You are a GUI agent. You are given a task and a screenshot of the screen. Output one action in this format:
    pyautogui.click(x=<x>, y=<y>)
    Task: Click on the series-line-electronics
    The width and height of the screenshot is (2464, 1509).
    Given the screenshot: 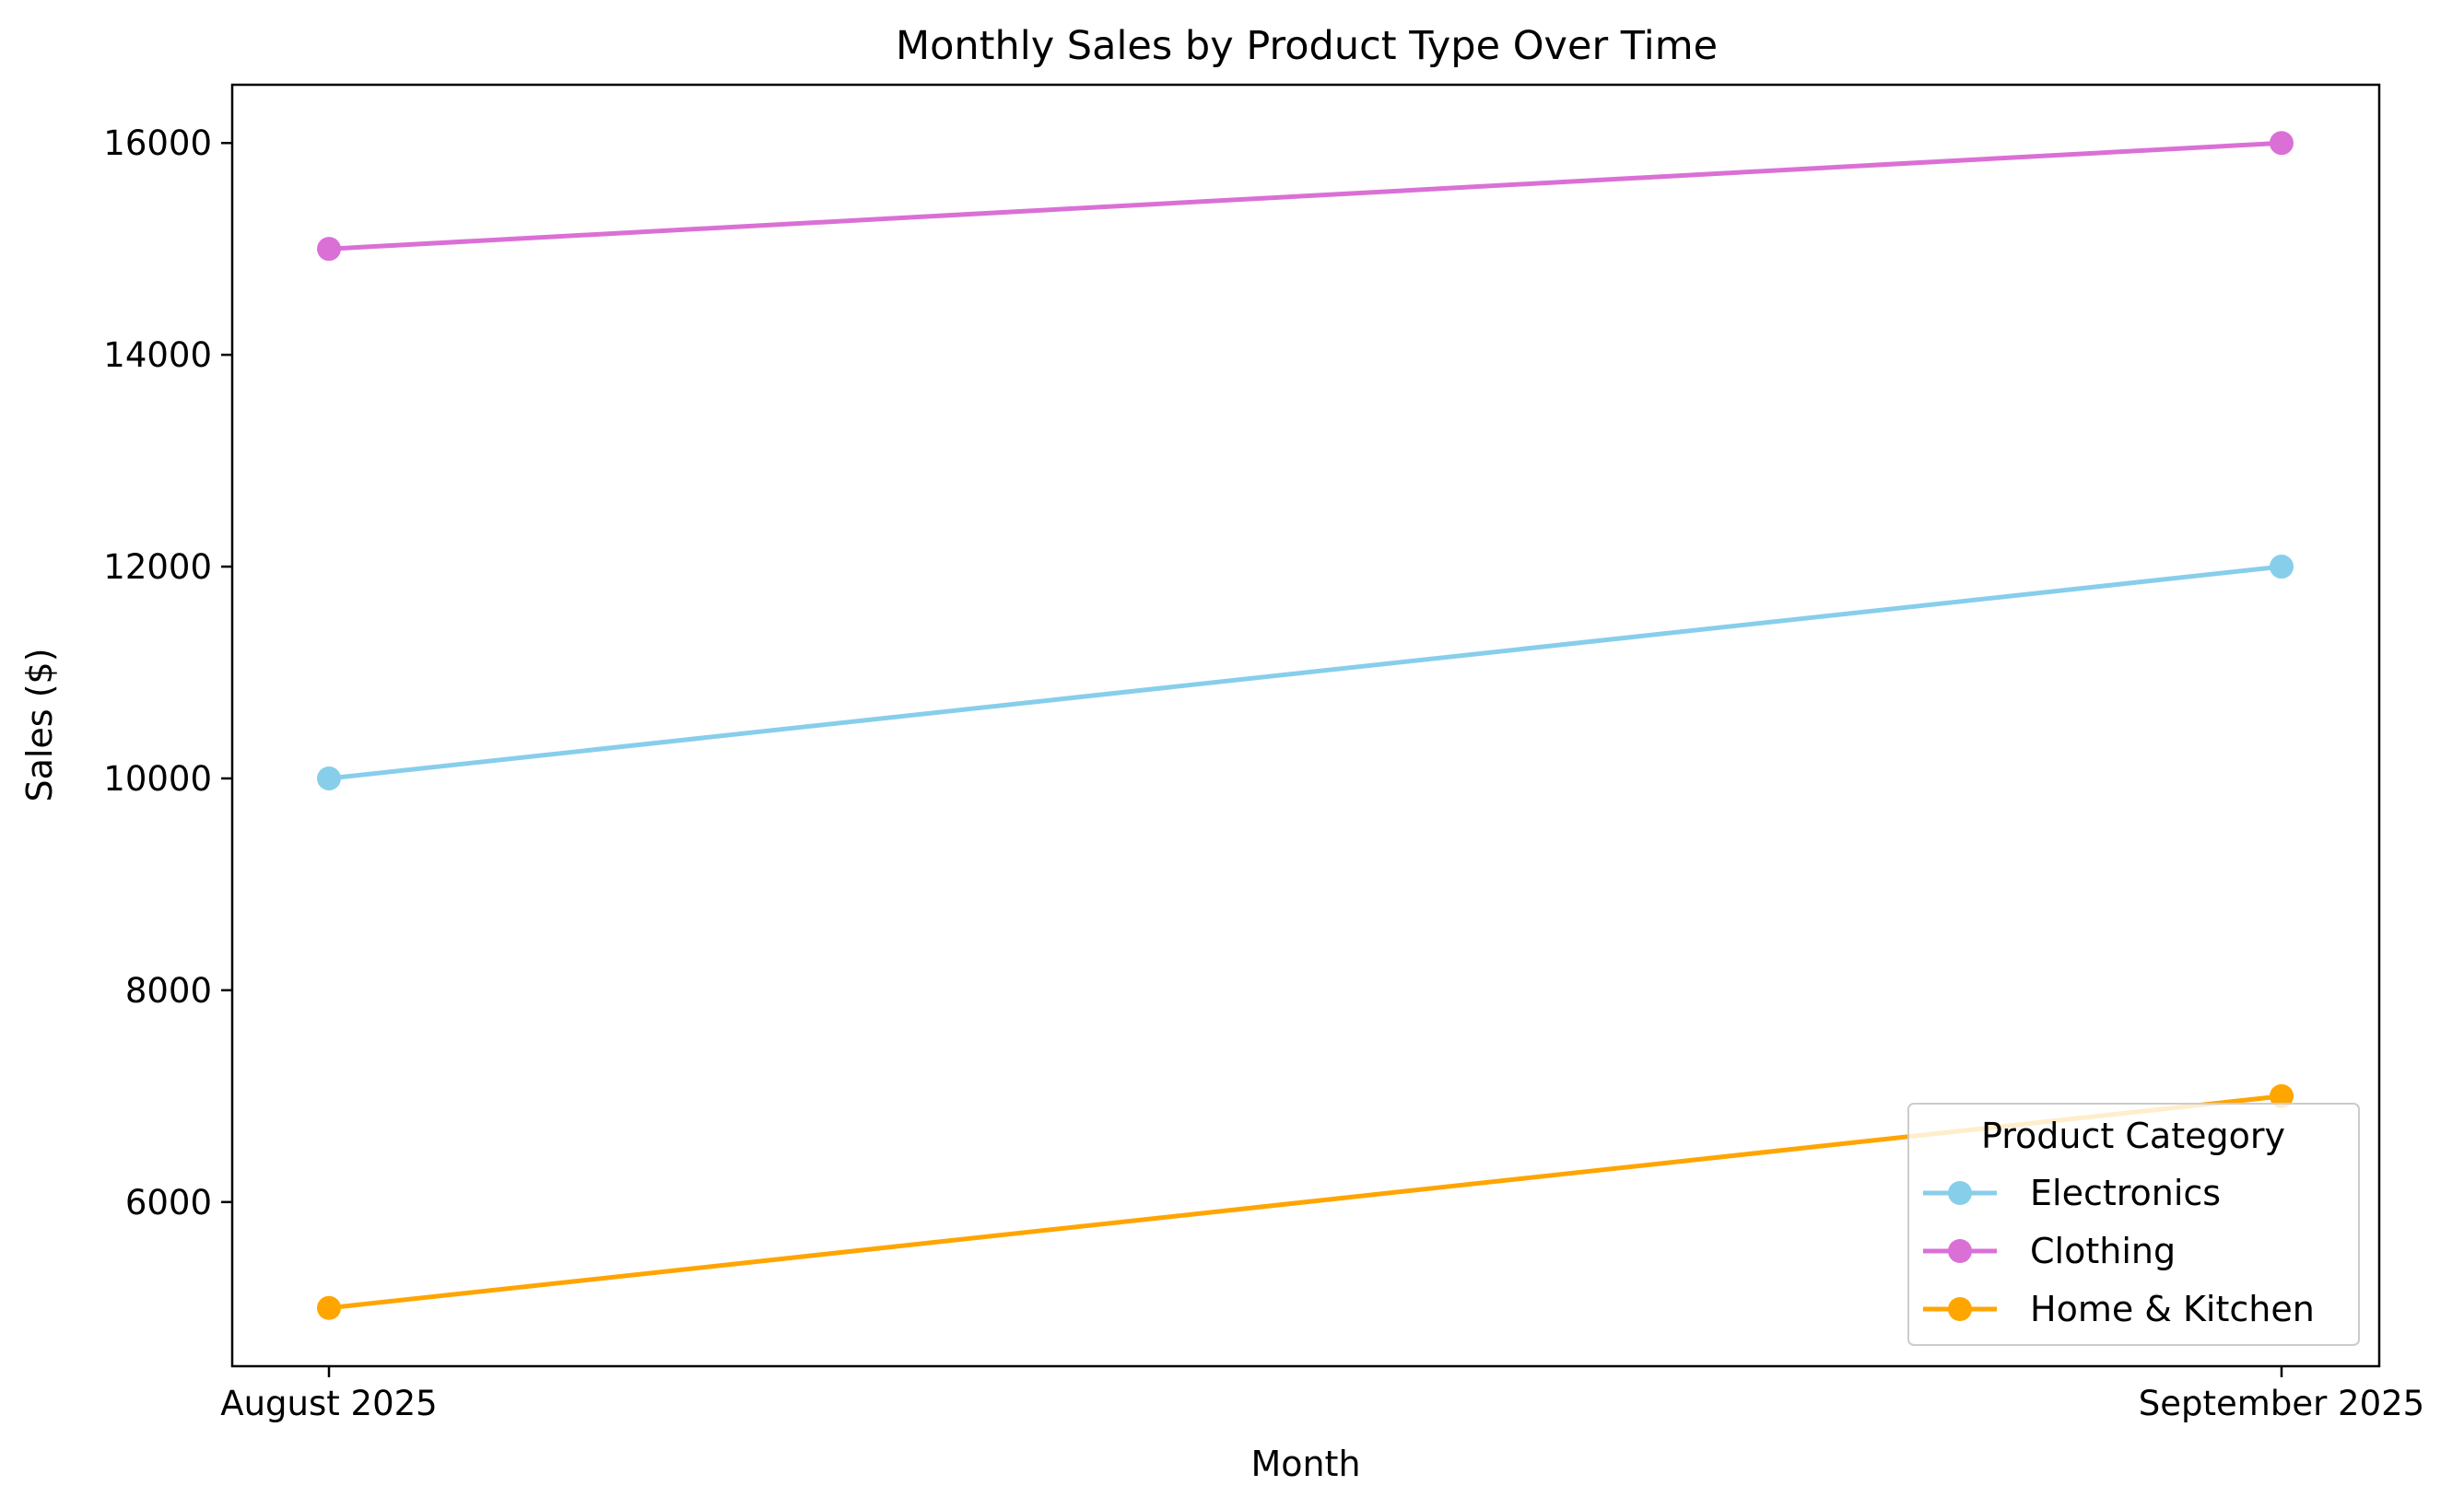 What is the action you would take?
    pyautogui.click(x=1305, y=673)
    